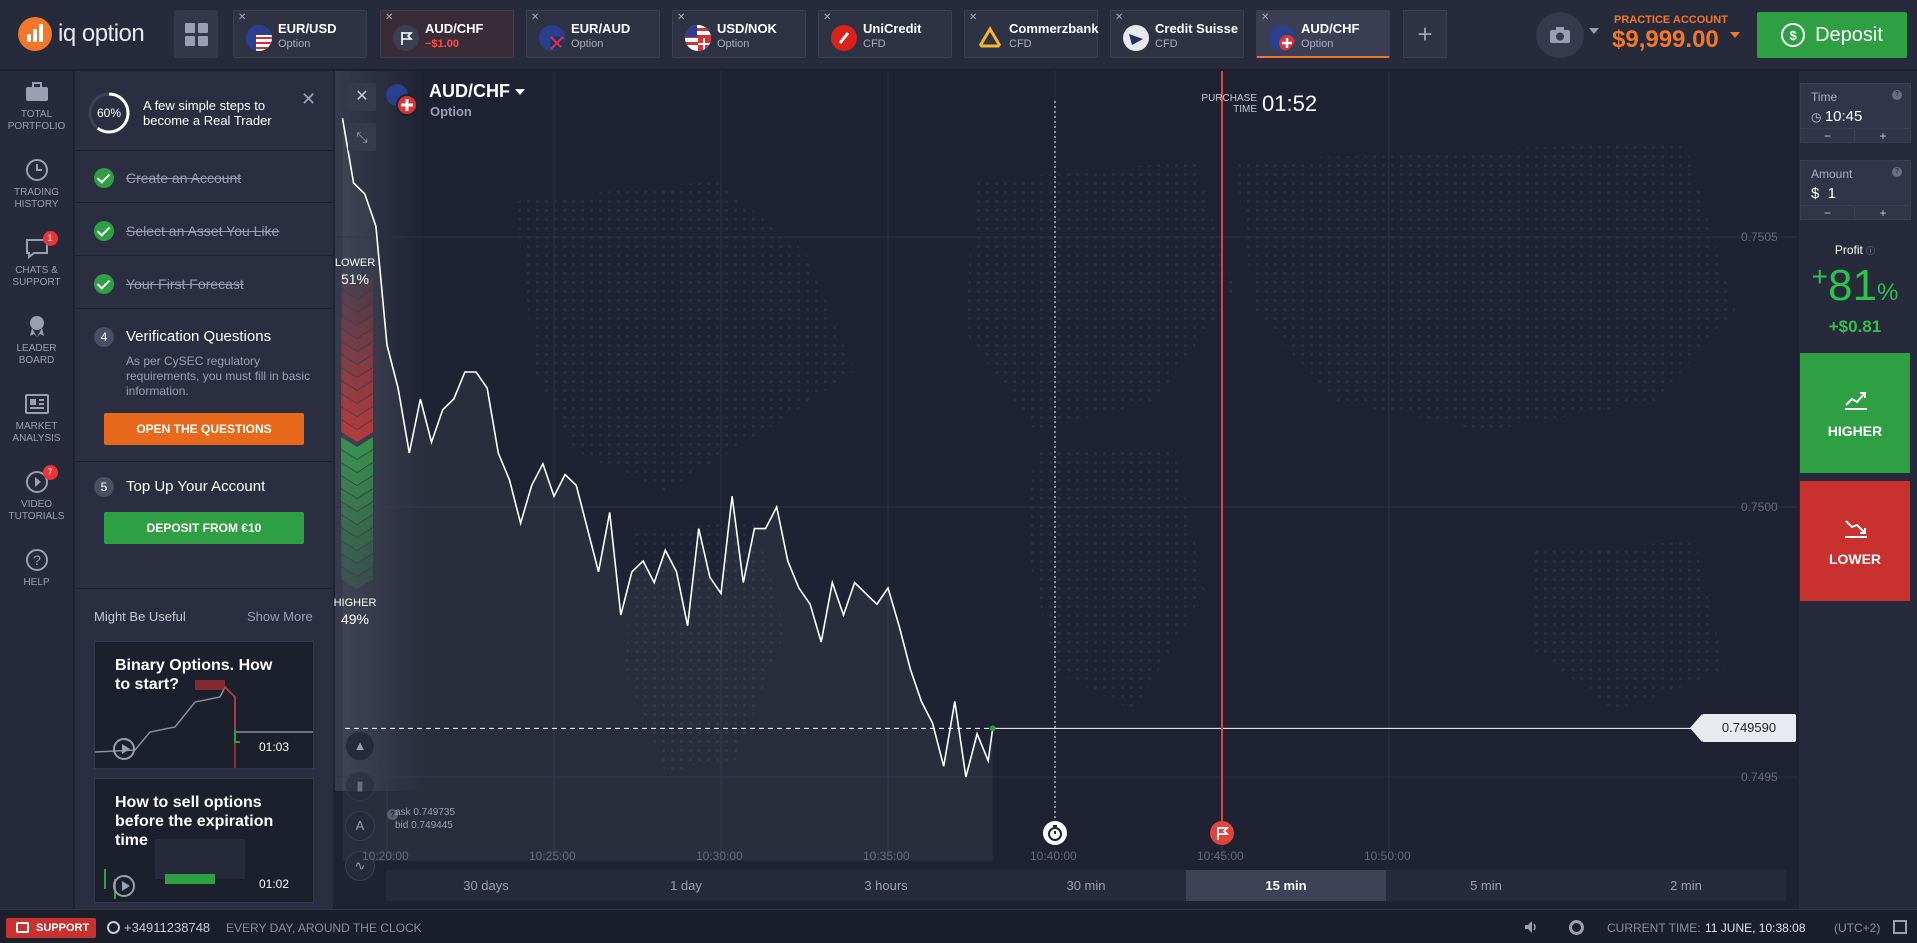 The height and width of the screenshot is (943, 1917). I want to click on asset-tab: ✕ AUD/CHF −$1.00, so click(447, 34).